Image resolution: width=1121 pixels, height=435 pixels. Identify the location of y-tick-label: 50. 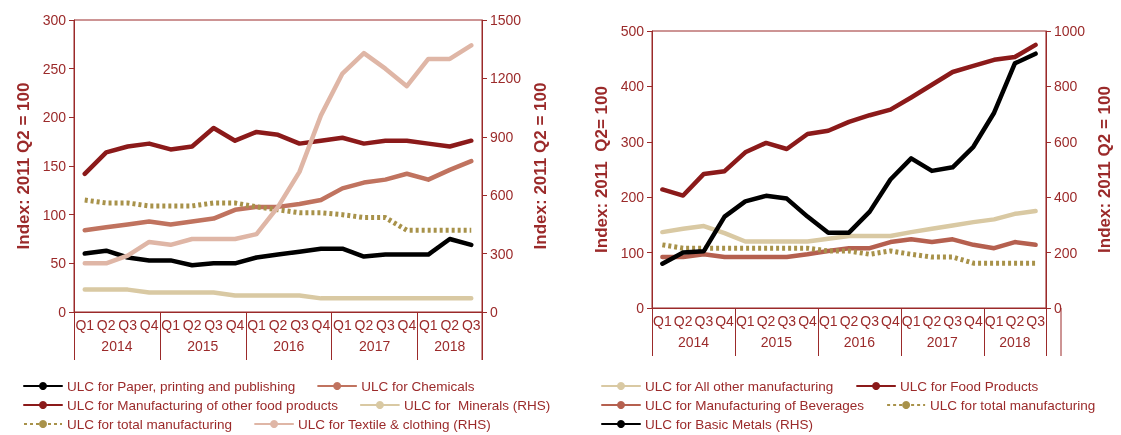
(58, 263).